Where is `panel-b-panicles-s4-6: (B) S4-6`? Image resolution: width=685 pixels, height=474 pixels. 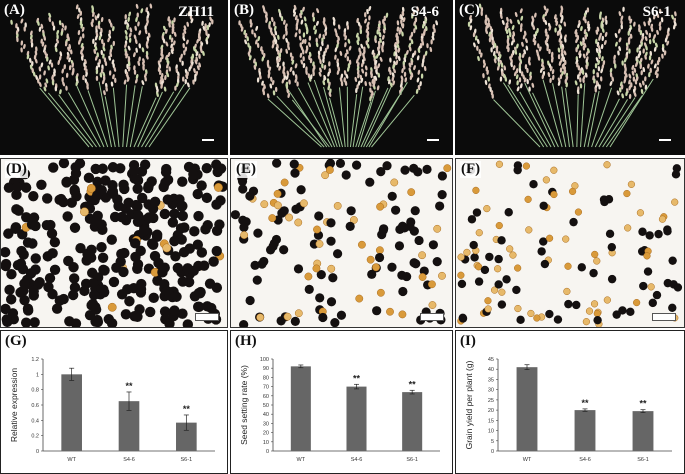 panel-b-panicles-s4-6: (B) S4-6 is located at coordinates (341, 77).